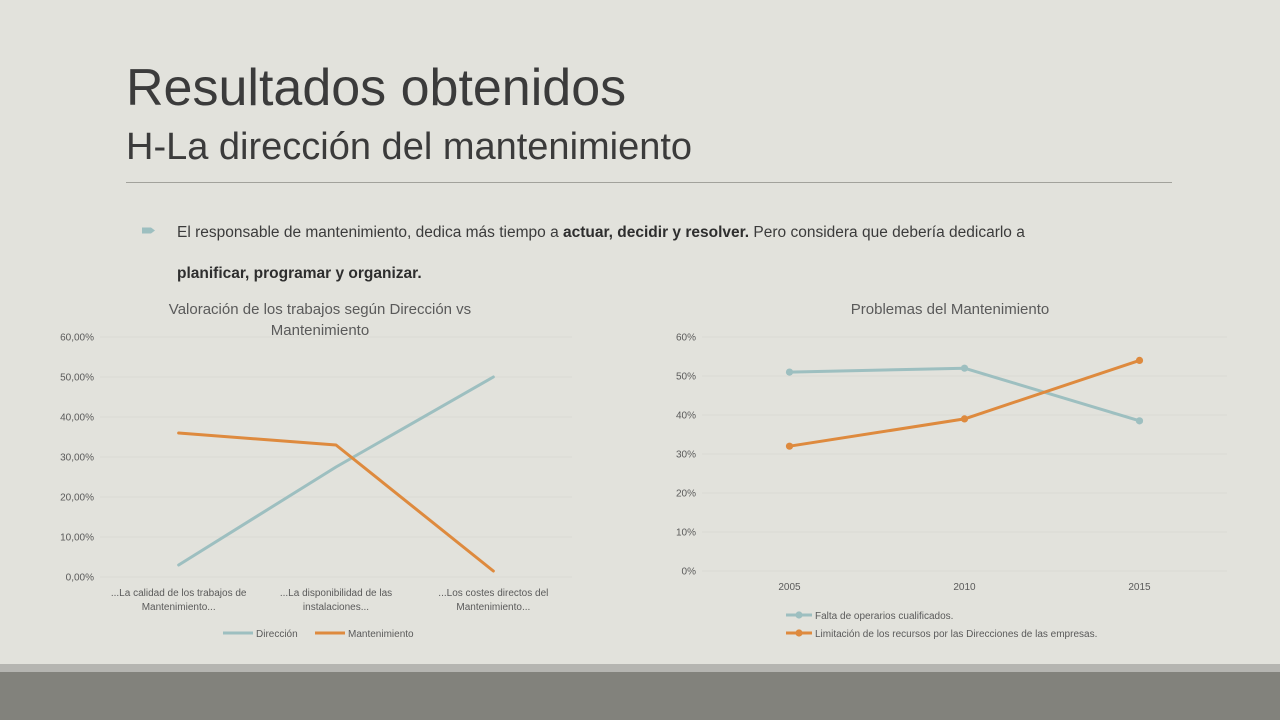 This screenshot has width=1280, height=720. What do you see at coordinates (686, 338) in the screenshot?
I see `y-tick-label: 60%` at bounding box center [686, 338].